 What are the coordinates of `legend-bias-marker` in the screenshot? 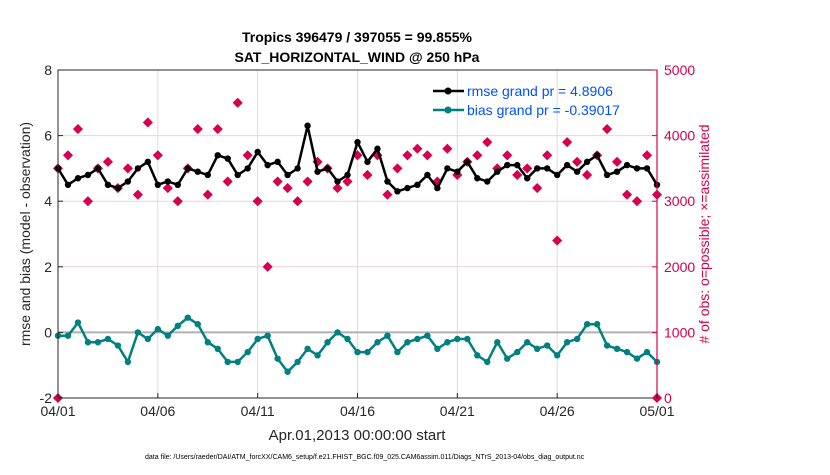 It's located at (448, 110).